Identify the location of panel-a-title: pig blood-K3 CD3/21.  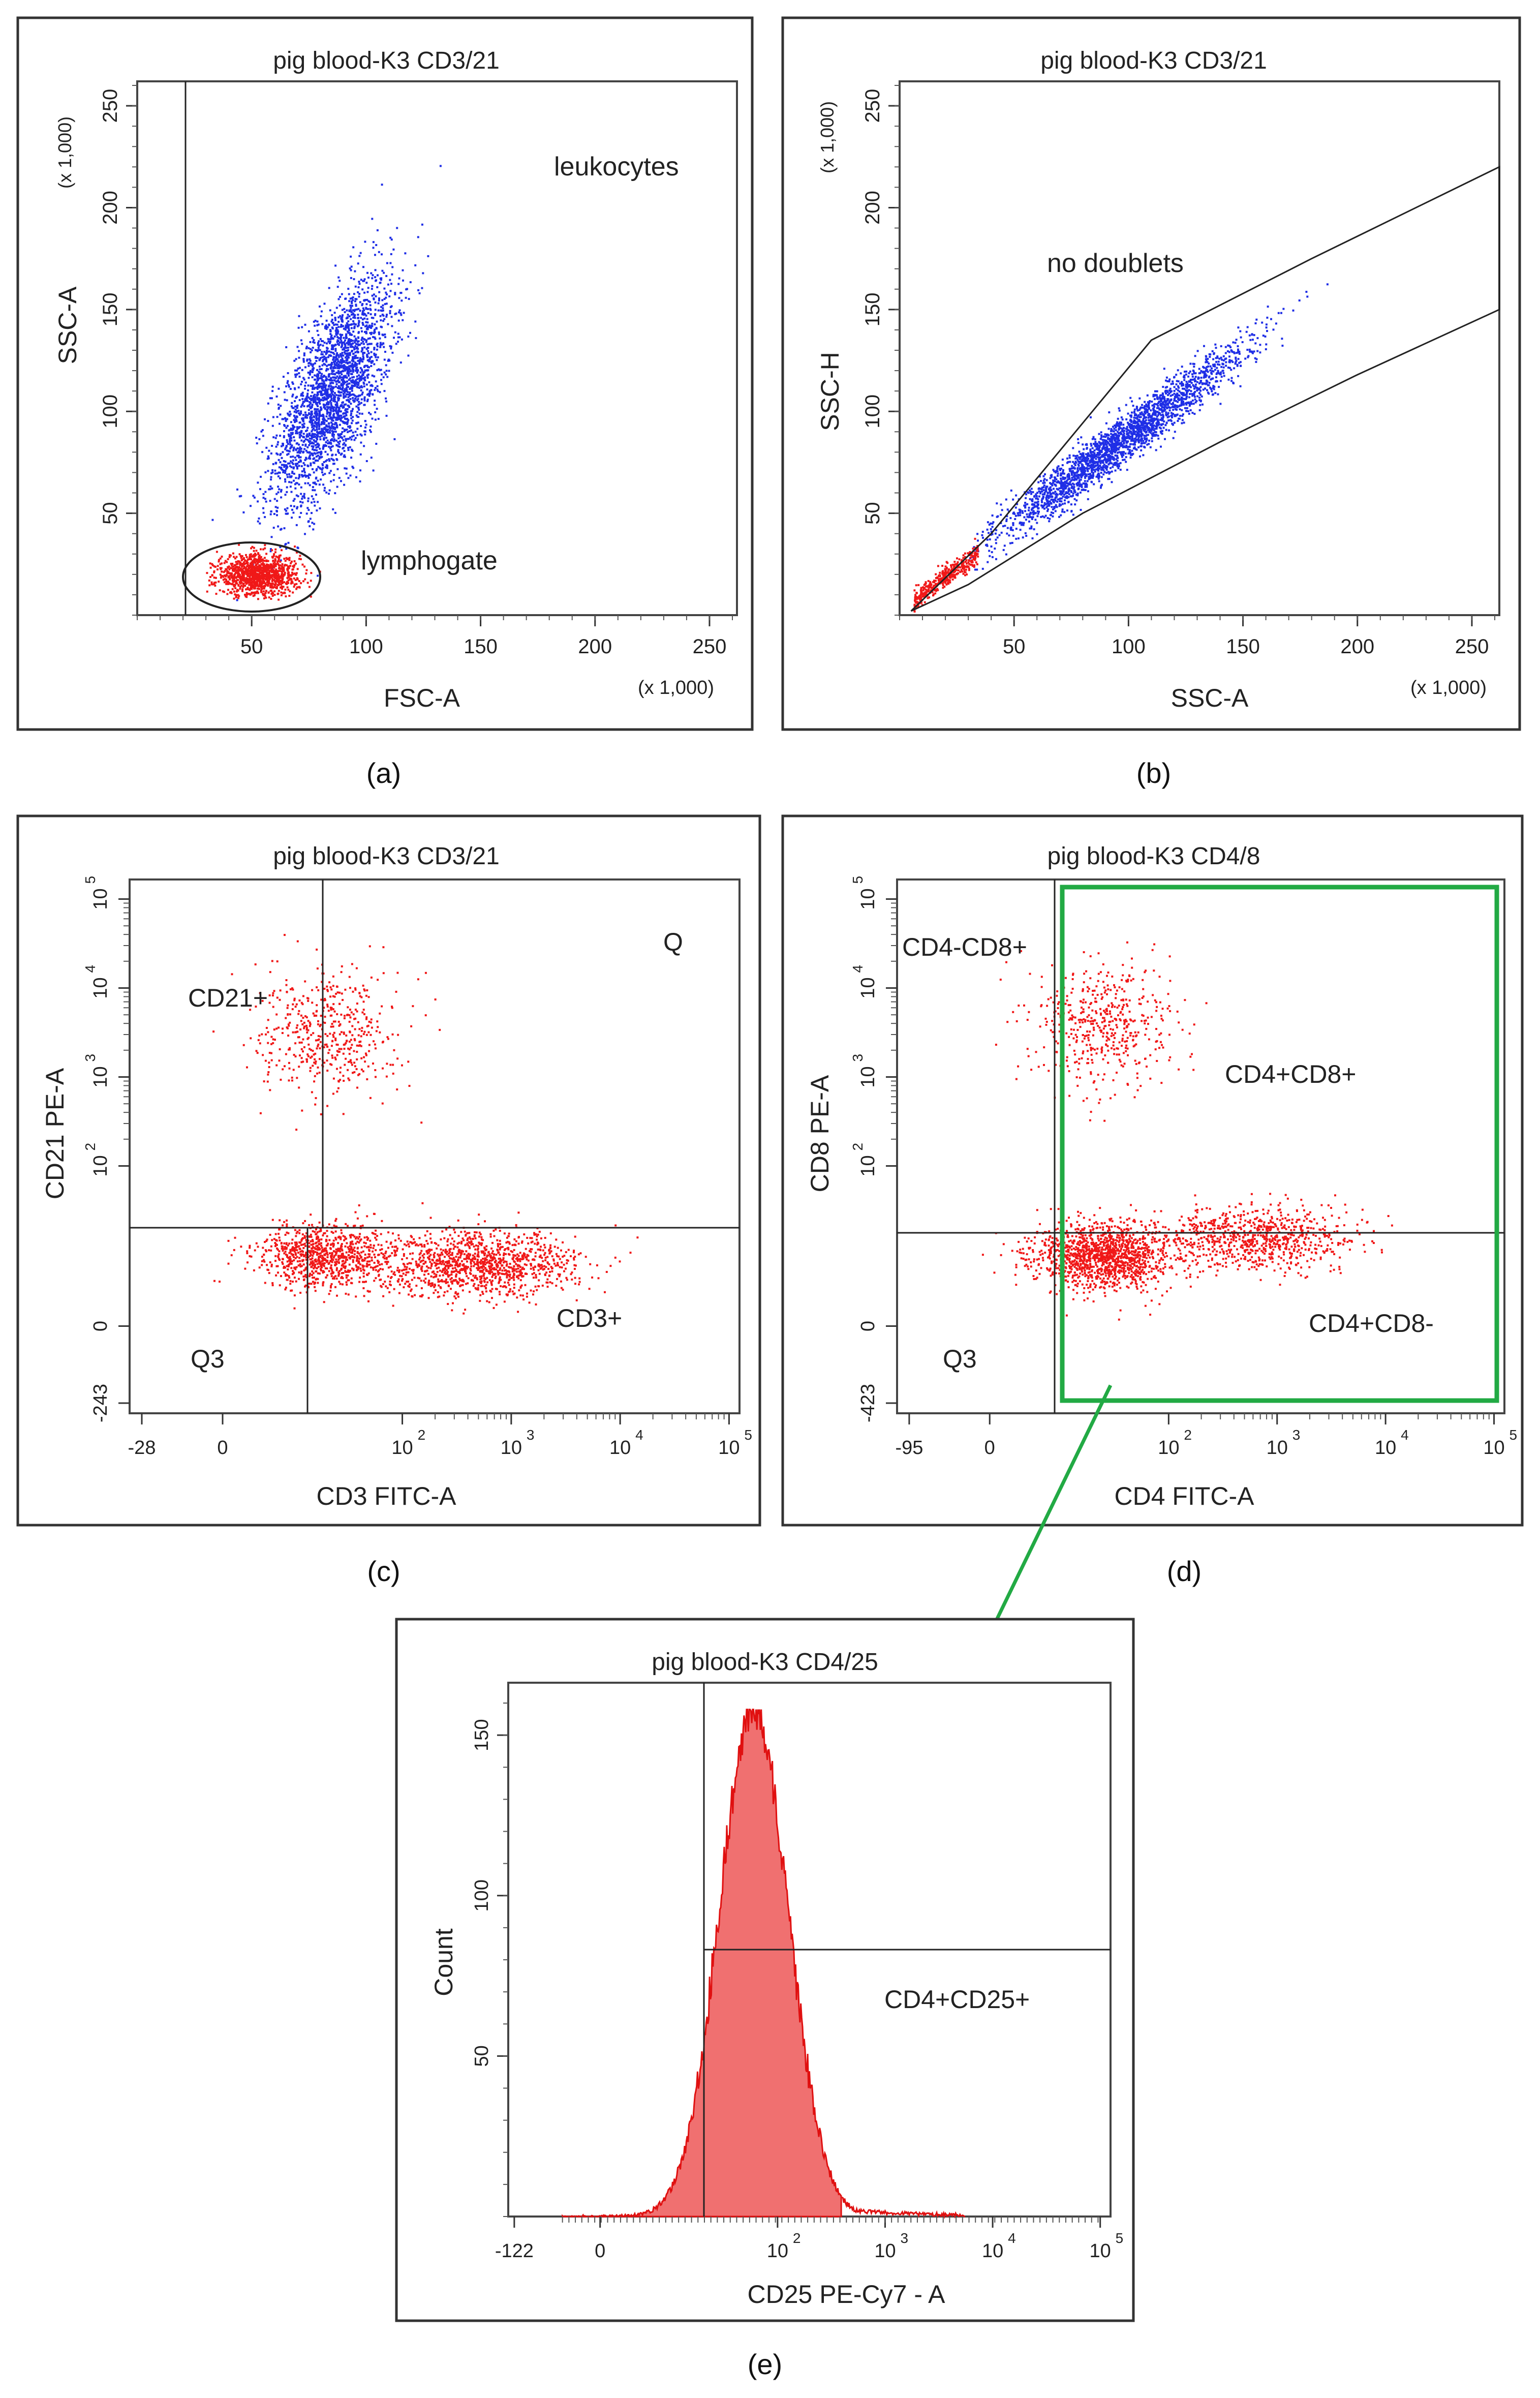
(387, 61).